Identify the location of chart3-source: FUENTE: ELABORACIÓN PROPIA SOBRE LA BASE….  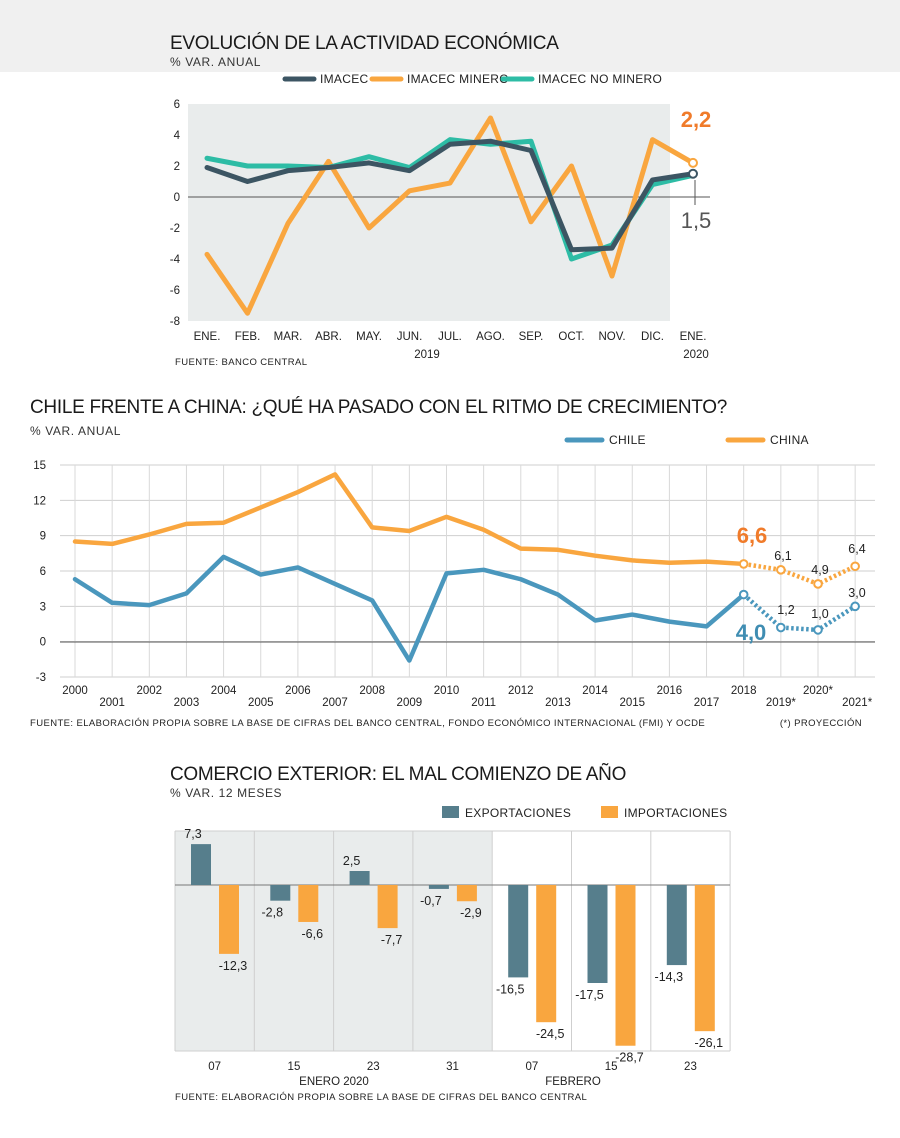
(381, 1097).